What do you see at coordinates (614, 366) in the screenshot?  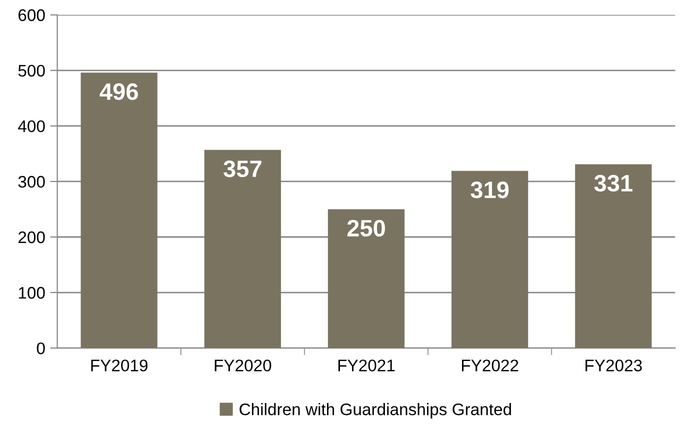 I see `x-tick-label: FY2023` at bounding box center [614, 366].